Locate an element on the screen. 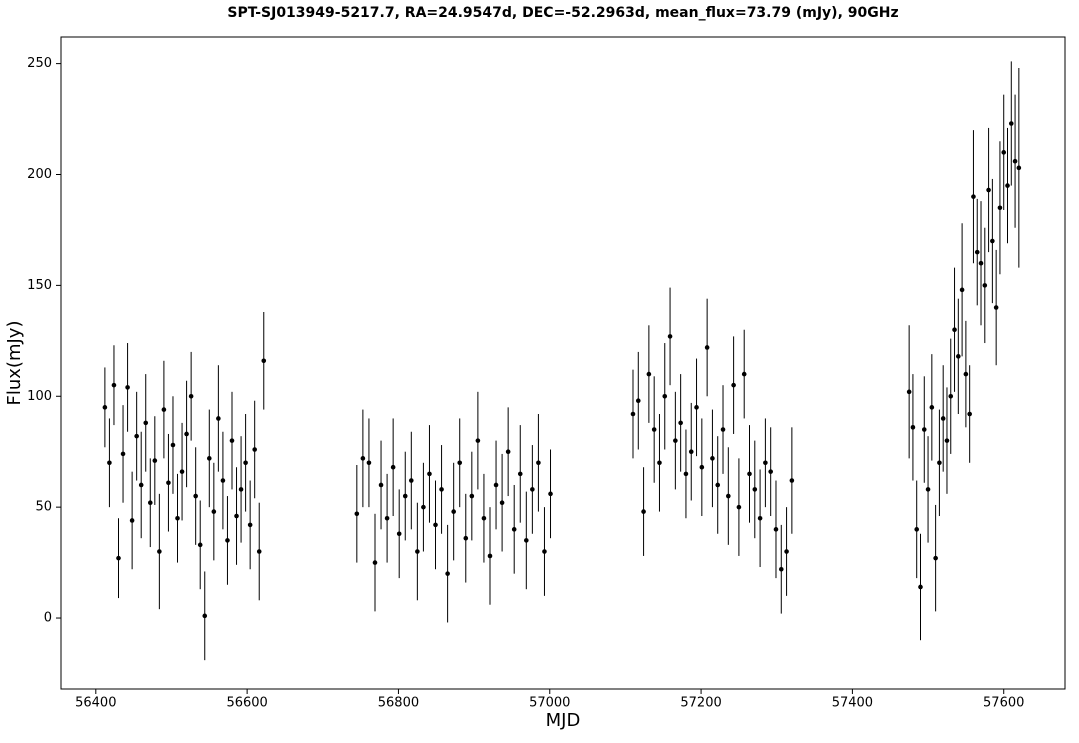 The image size is (1079, 743). x-tick-label: 57600 is located at coordinates (1003, 703).